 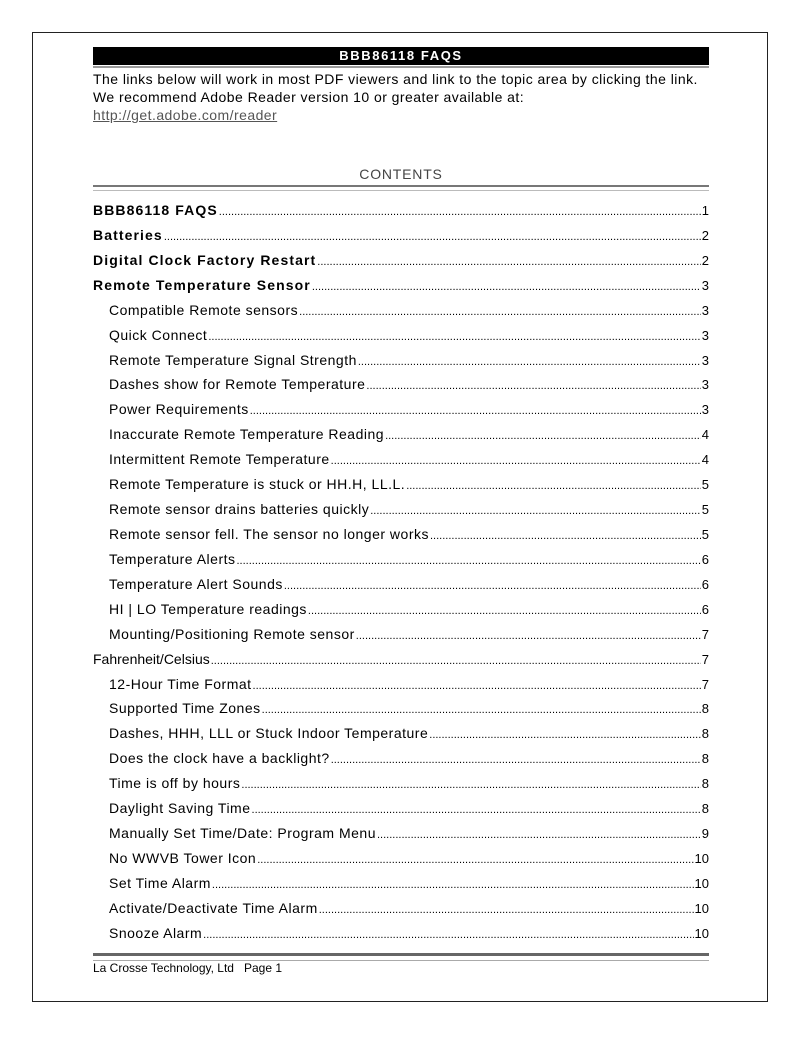 I want to click on toc-entry: HI | LO Temperature readings 6, so click(x=401, y=613).